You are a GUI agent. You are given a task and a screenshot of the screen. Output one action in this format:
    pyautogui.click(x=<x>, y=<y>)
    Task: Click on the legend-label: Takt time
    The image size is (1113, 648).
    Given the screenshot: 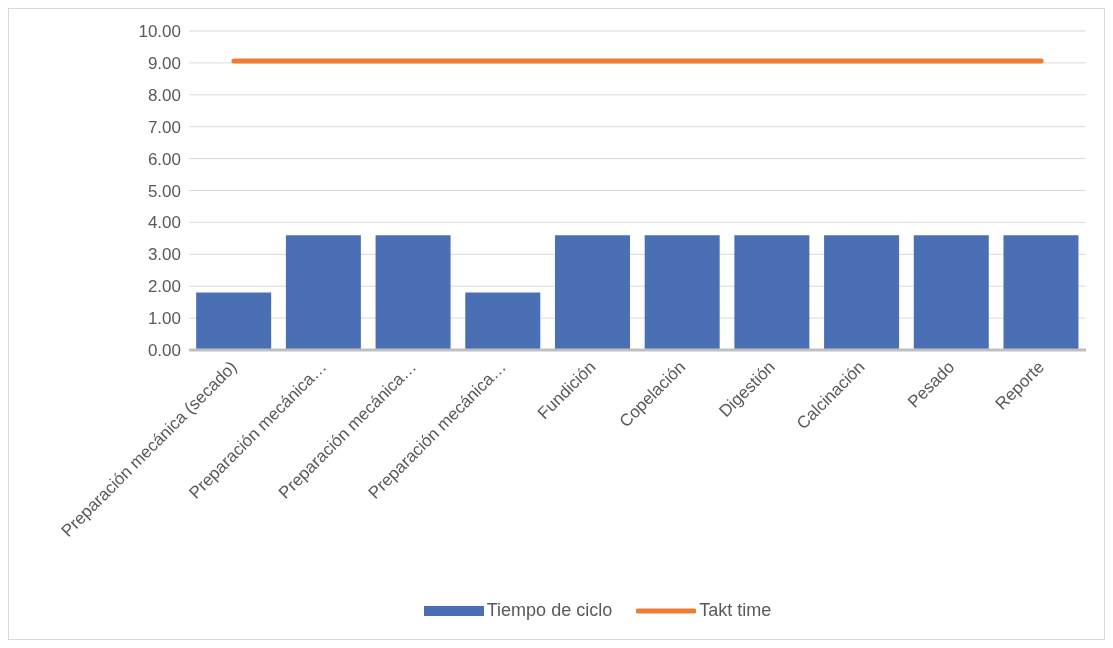 What is the action you would take?
    pyautogui.click(x=735, y=610)
    